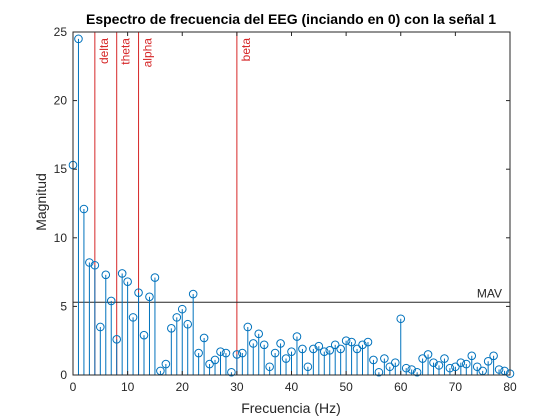 This screenshot has height=420, width=560. Describe the element at coordinates (63, 375) in the screenshot. I see `y-tick-label: 0` at that location.